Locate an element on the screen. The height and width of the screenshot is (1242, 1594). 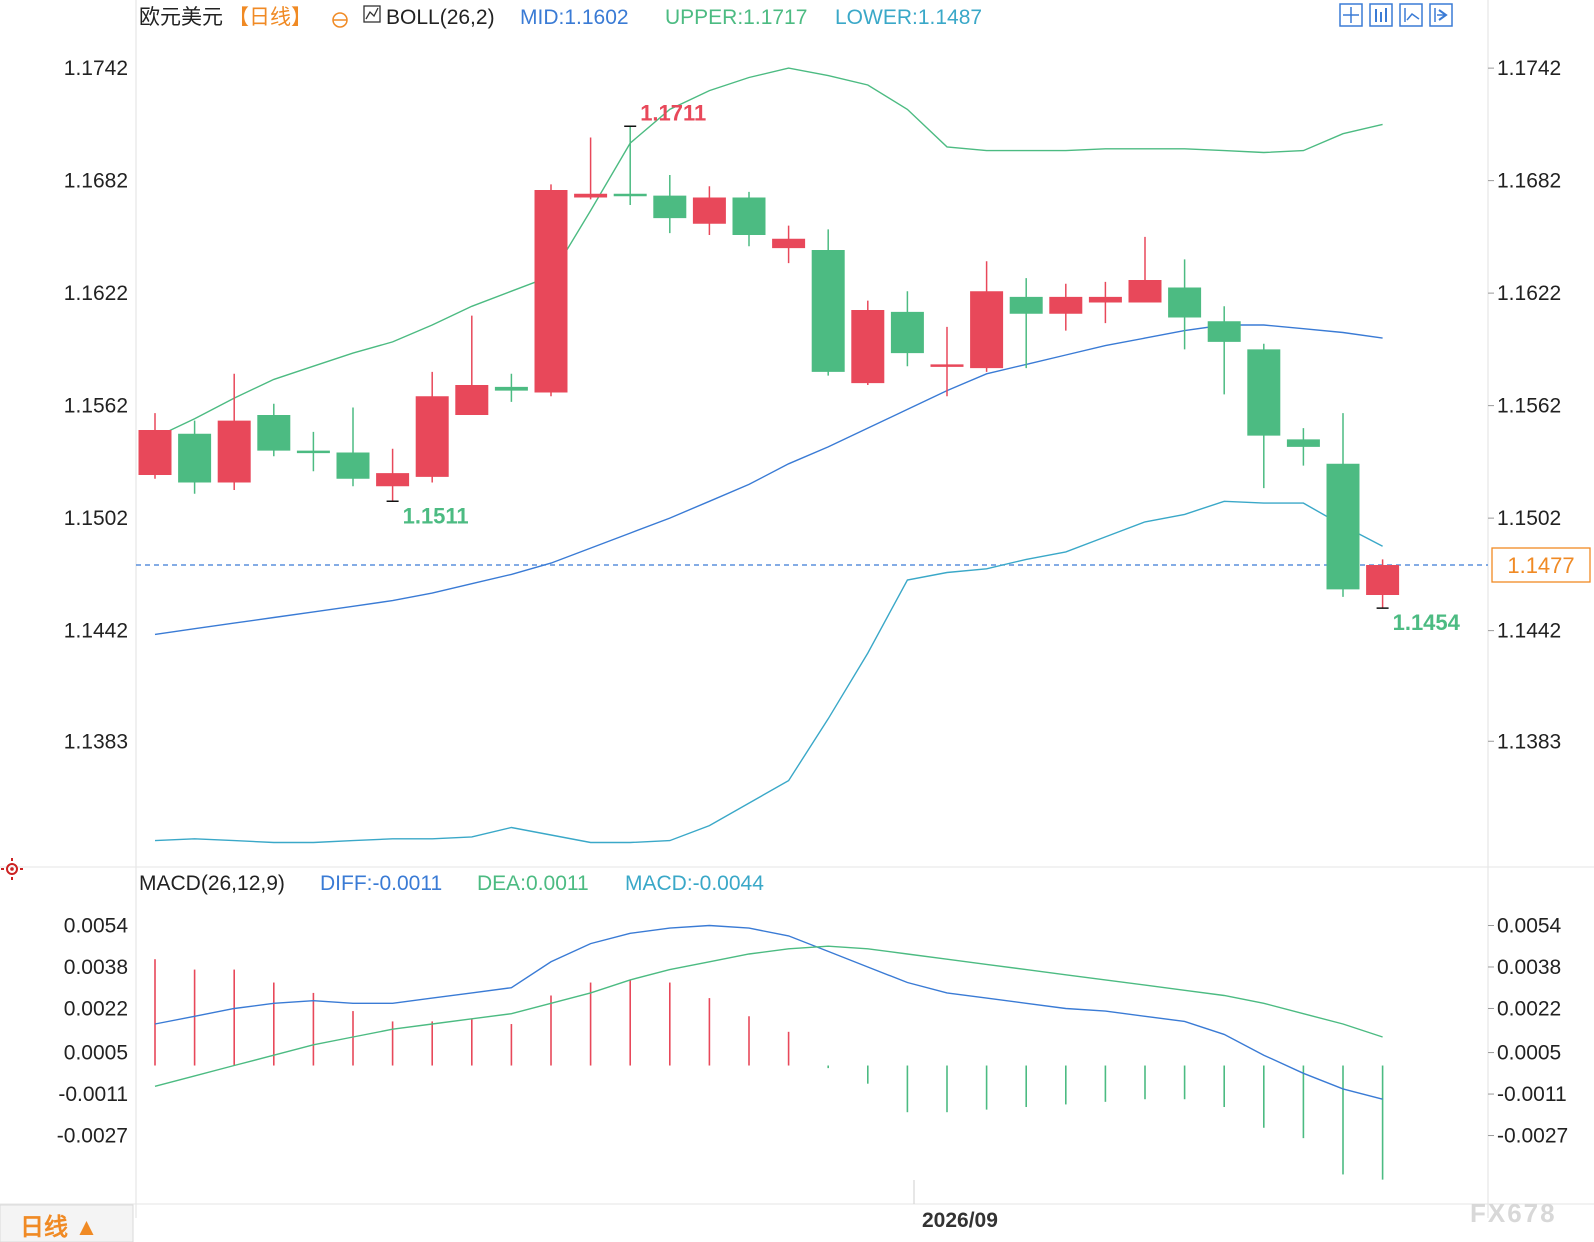
price-tick-label-right: 1.1502 is located at coordinates (1529, 518).